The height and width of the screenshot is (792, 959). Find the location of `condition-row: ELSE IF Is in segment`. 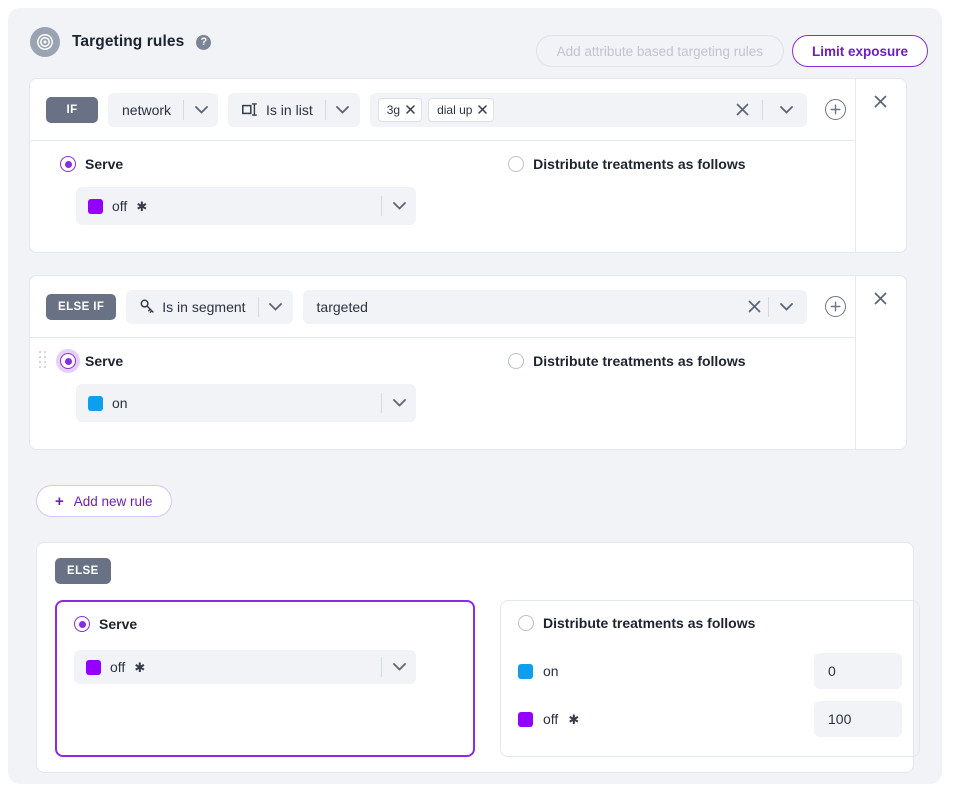

condition-row: ELSE IF Is in segment is located at coordinates (451, 306).